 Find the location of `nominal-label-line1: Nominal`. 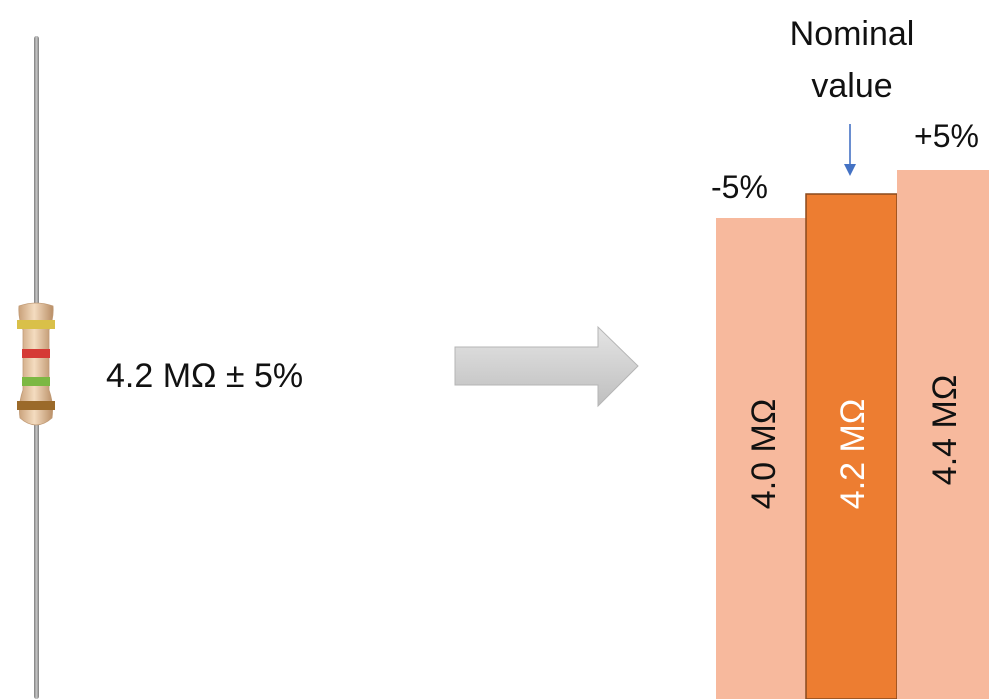

nominal-label-line1: Nominal is located at coordinates (852, 34).